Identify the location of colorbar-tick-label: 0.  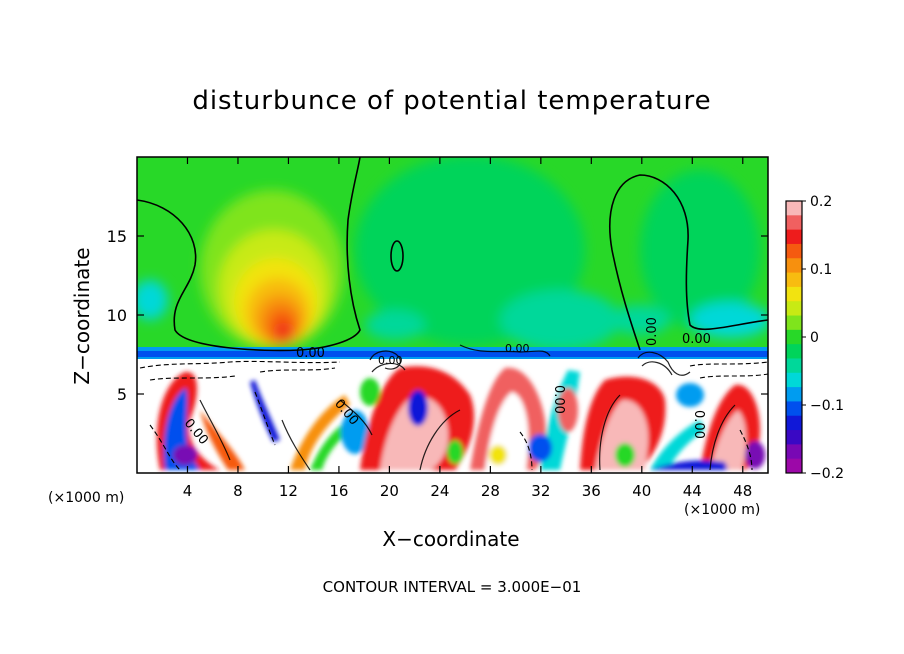
(814, 338).